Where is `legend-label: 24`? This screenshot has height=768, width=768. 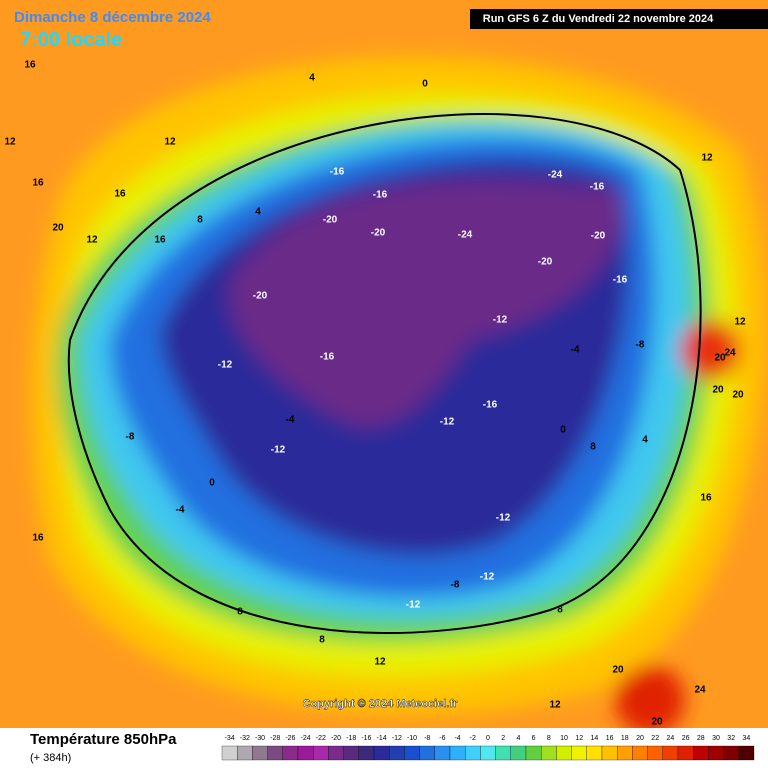 legend-label: 24 is located at coordinates (671, 738).